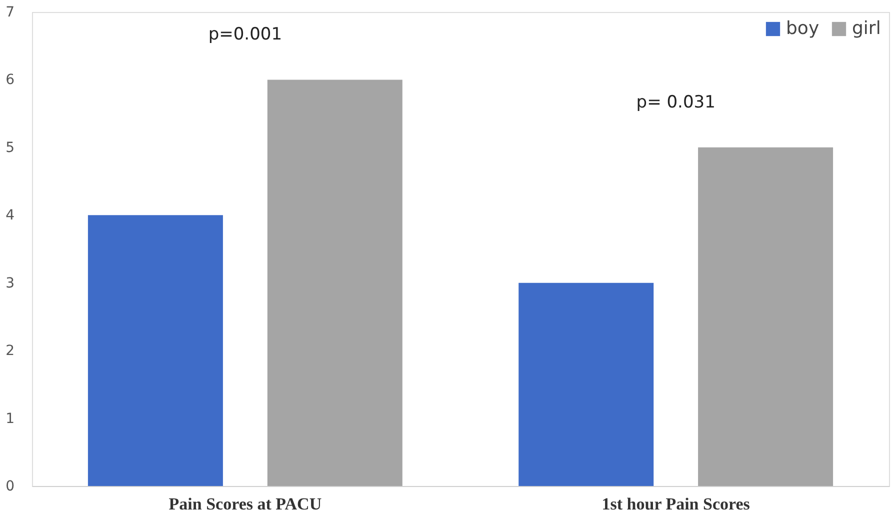 This screenshot has width=894, height=517. I want to click on y-tick-label: 5, so click(10, 148).